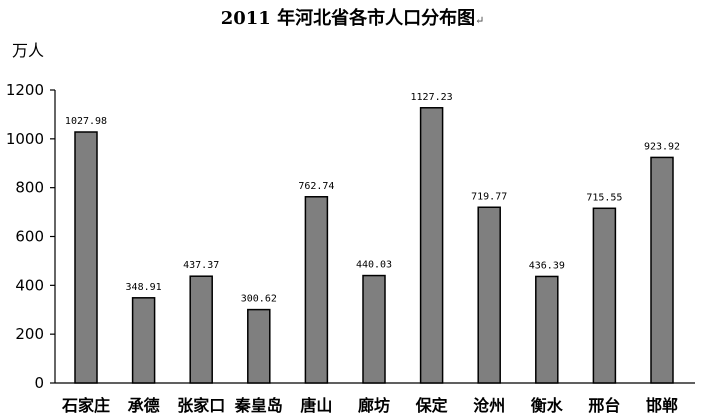  Describe the element at coordinates (25, 90) in the screenshot. I see `y-tick-label: 1200` at that location.